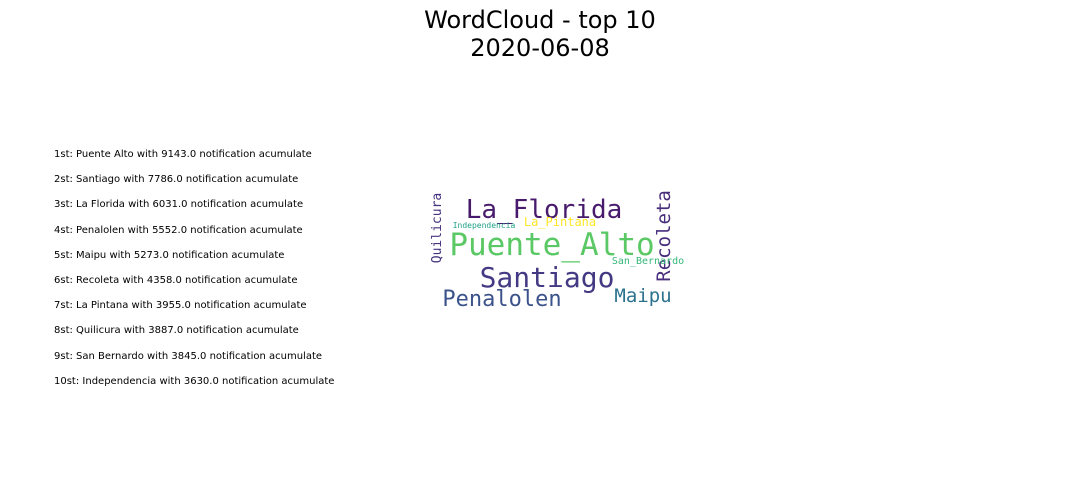 The image size is (1080, 504). Describe the element at coordinates (437, 228) in the screenshot. I see `word-quilicura: Quilicura` at that location.